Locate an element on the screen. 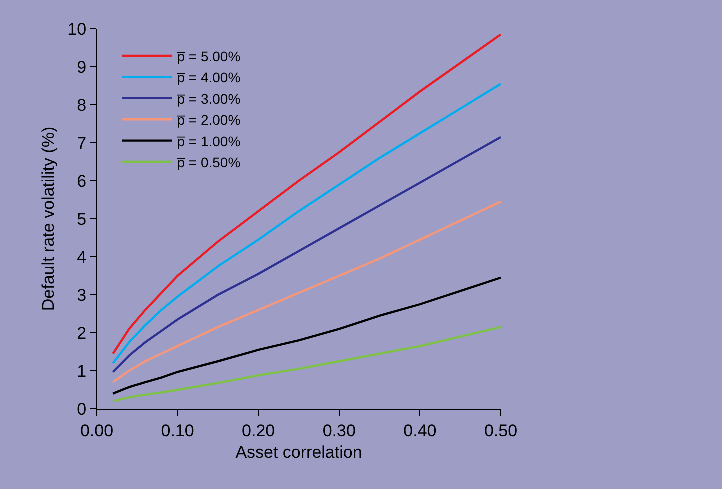 This screenshot has width=722, height=489. y-axis-title: Default rate volatility (%) is located at coordinates (48, 219).